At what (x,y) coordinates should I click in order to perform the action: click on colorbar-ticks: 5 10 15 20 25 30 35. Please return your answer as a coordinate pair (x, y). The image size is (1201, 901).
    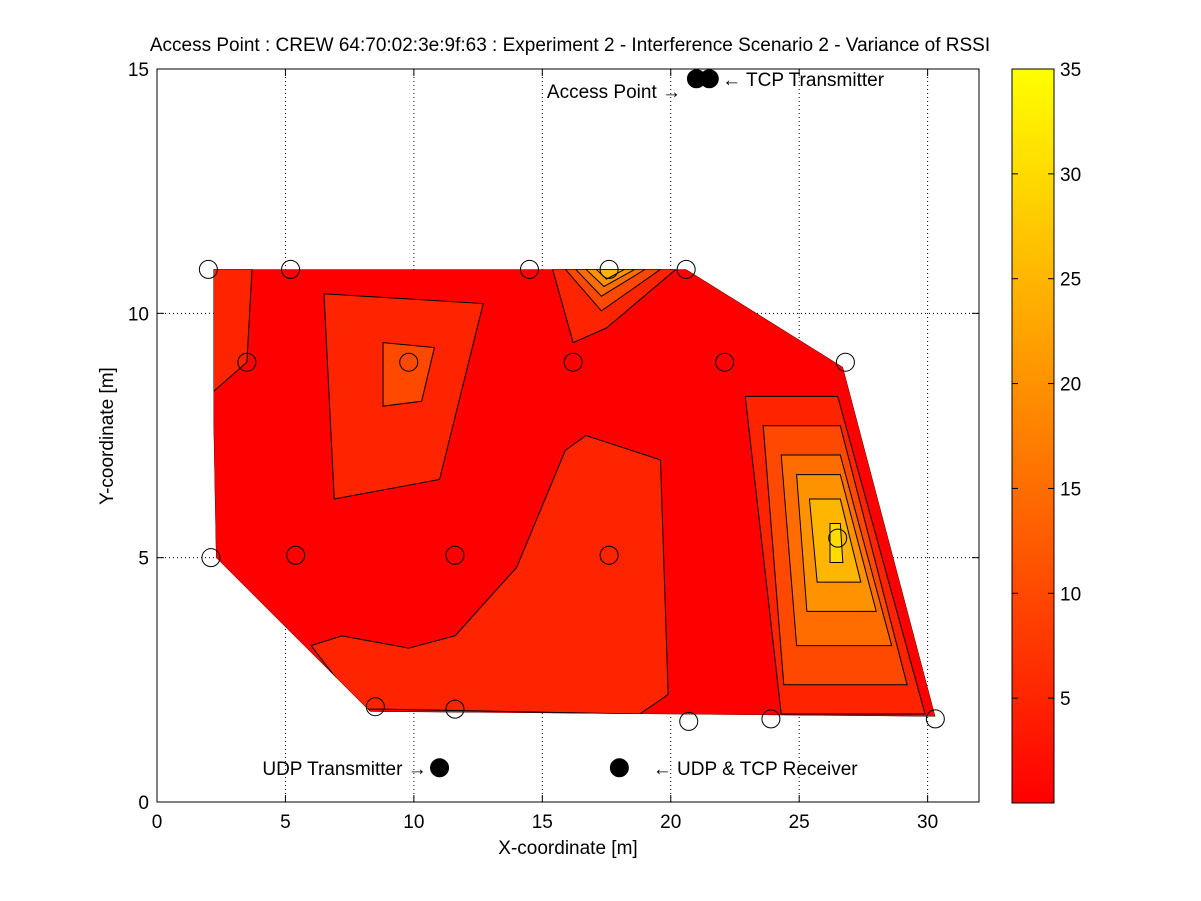
    Looking at the image, I should click on (1046, 385).